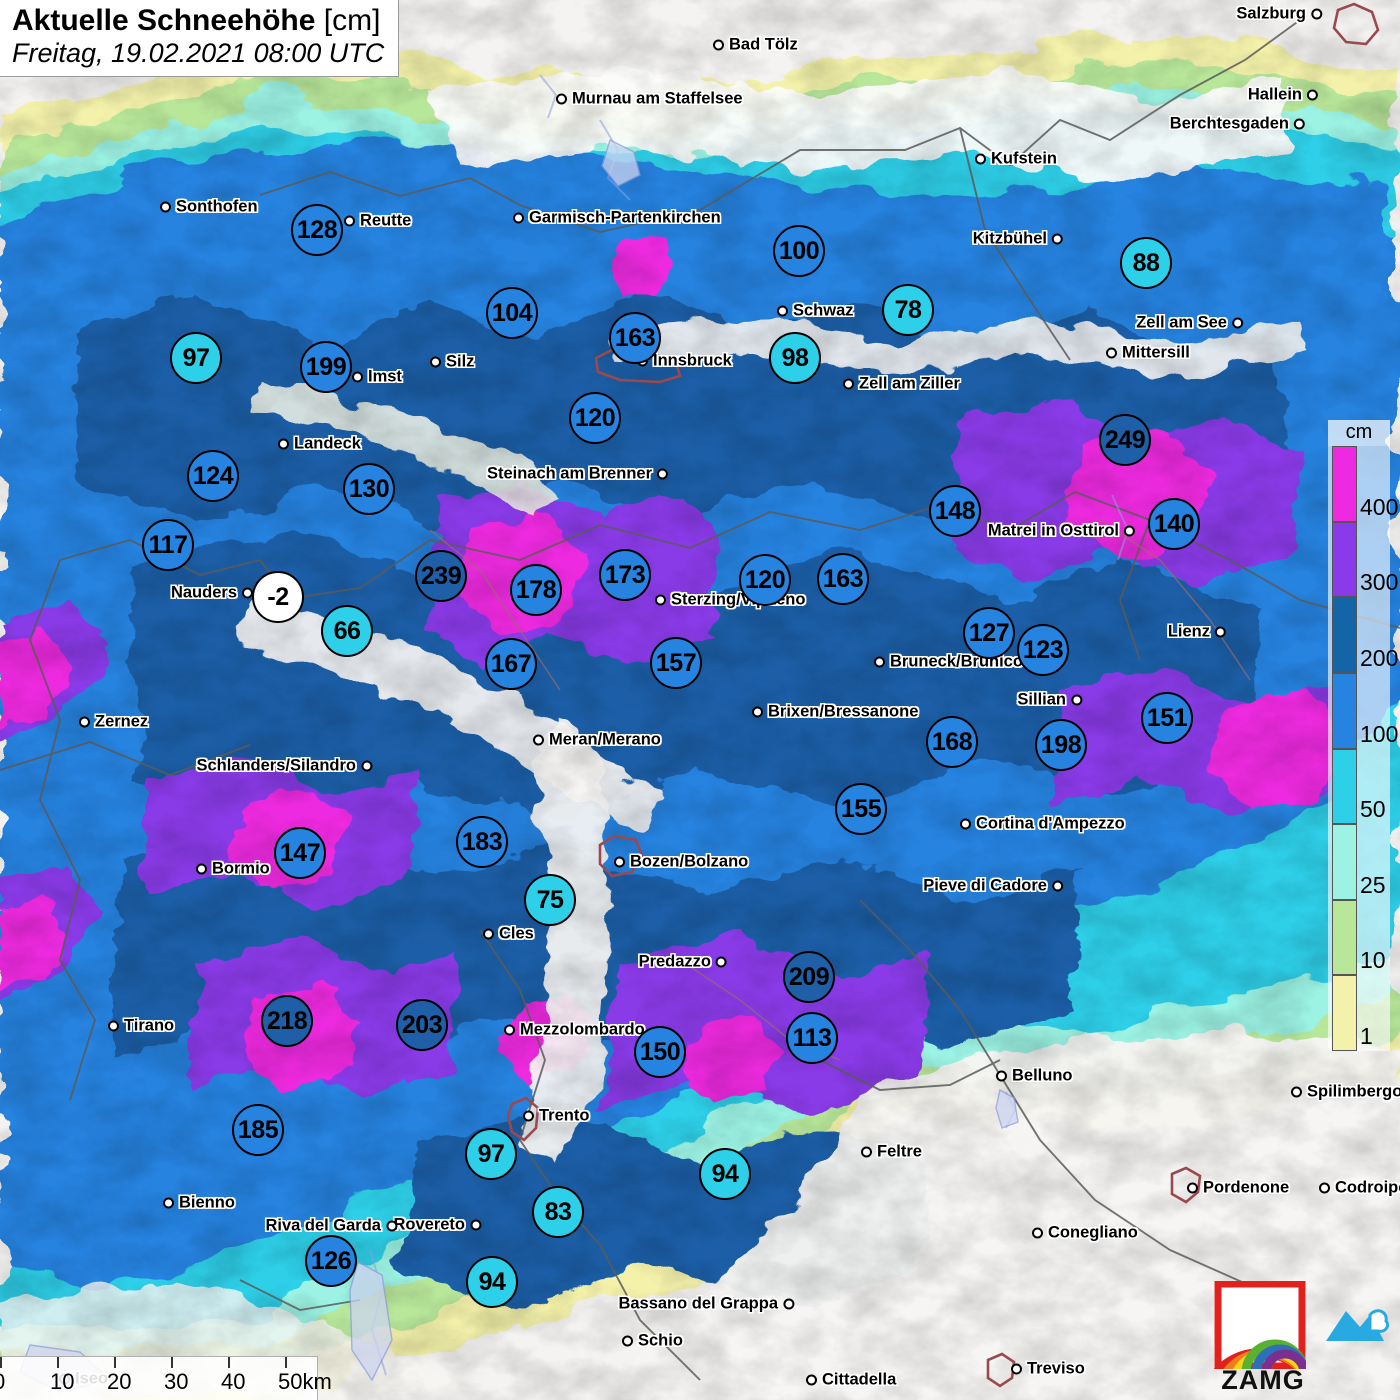 The image size is (1400, 1400). Describe the element at coordinates (558, 1212) in the screenshot. I see `station-value-marker: 83` at that location.